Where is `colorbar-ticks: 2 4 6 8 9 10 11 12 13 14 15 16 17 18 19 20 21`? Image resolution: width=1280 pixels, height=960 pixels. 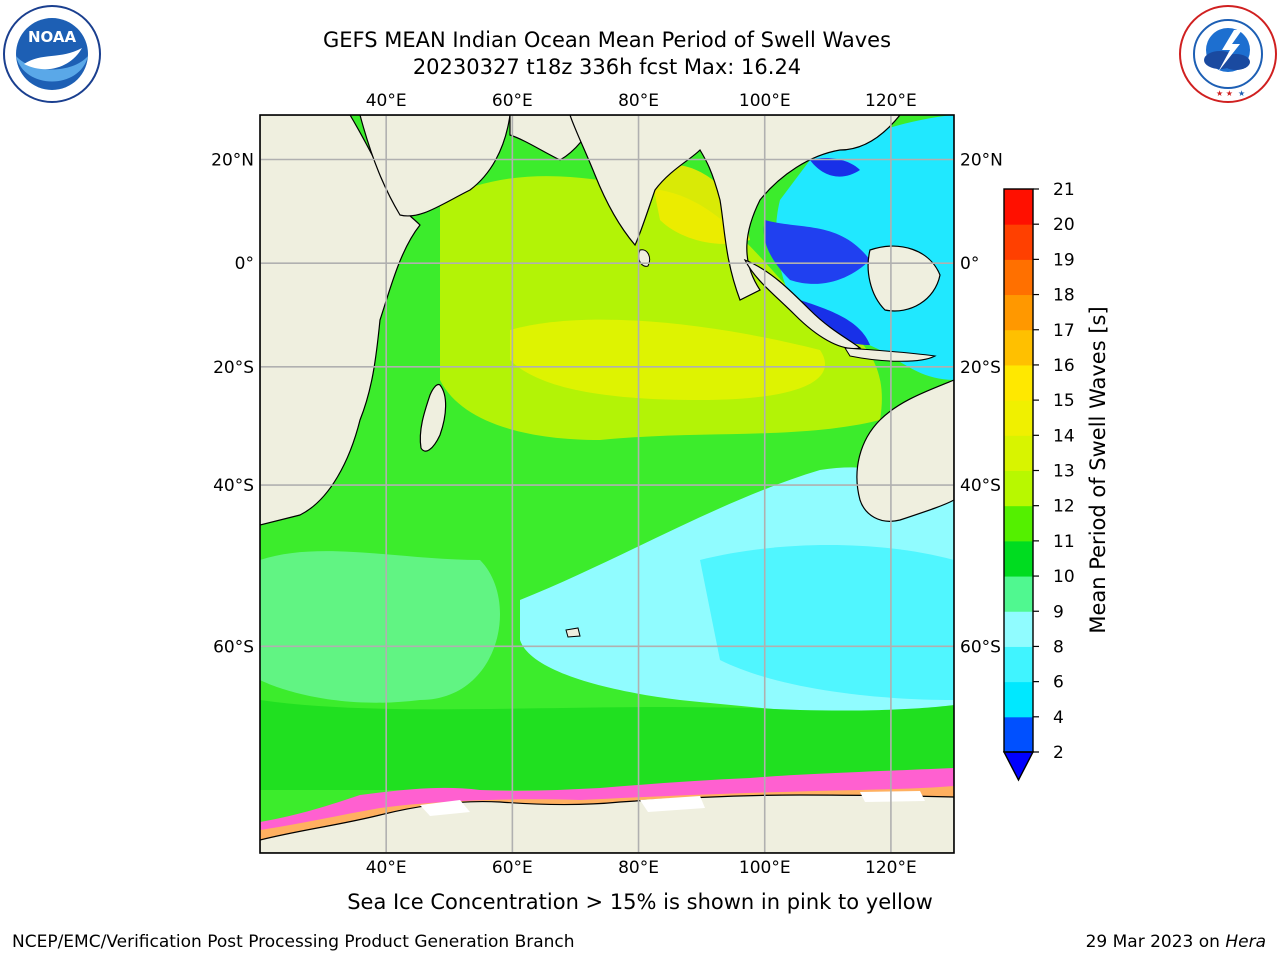 colorbar-ticks: 2 4 6 8 9 10 11 12 13 14 15 16 17 18 19 20 21 is located at coordinates (1054, 471).